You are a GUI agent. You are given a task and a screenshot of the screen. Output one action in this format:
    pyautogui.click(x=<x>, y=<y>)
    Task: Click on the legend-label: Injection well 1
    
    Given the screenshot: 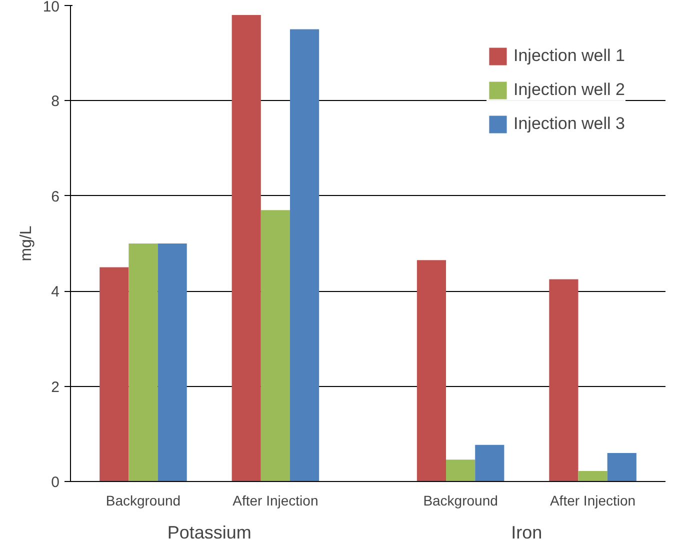 What is the action you would take?
    pyautogui.click(x=569, y=56)
    